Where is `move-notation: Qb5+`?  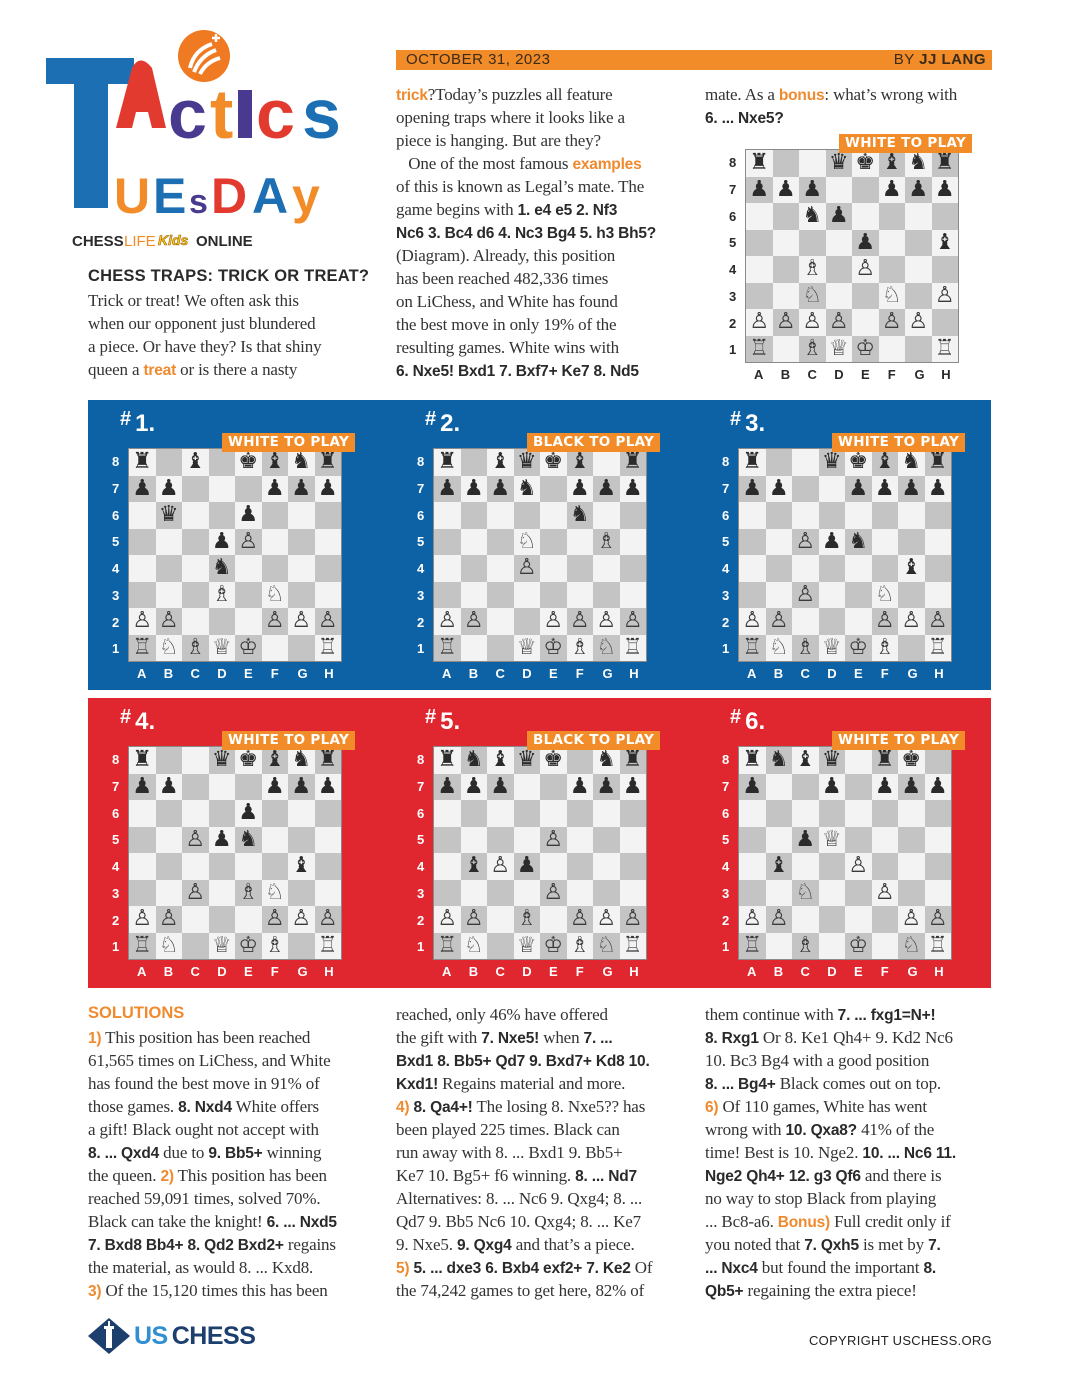
move-notation: Qb5+ is located at coordinates (724, 1291).